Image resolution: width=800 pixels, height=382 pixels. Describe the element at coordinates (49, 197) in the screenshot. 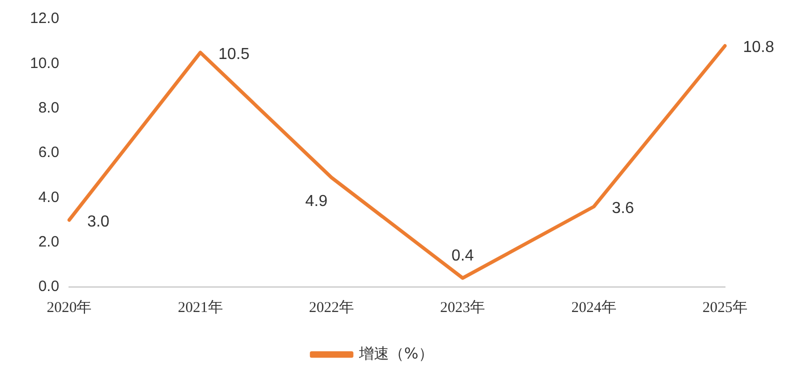

I see `y-tick-label: 4.0` at that location.